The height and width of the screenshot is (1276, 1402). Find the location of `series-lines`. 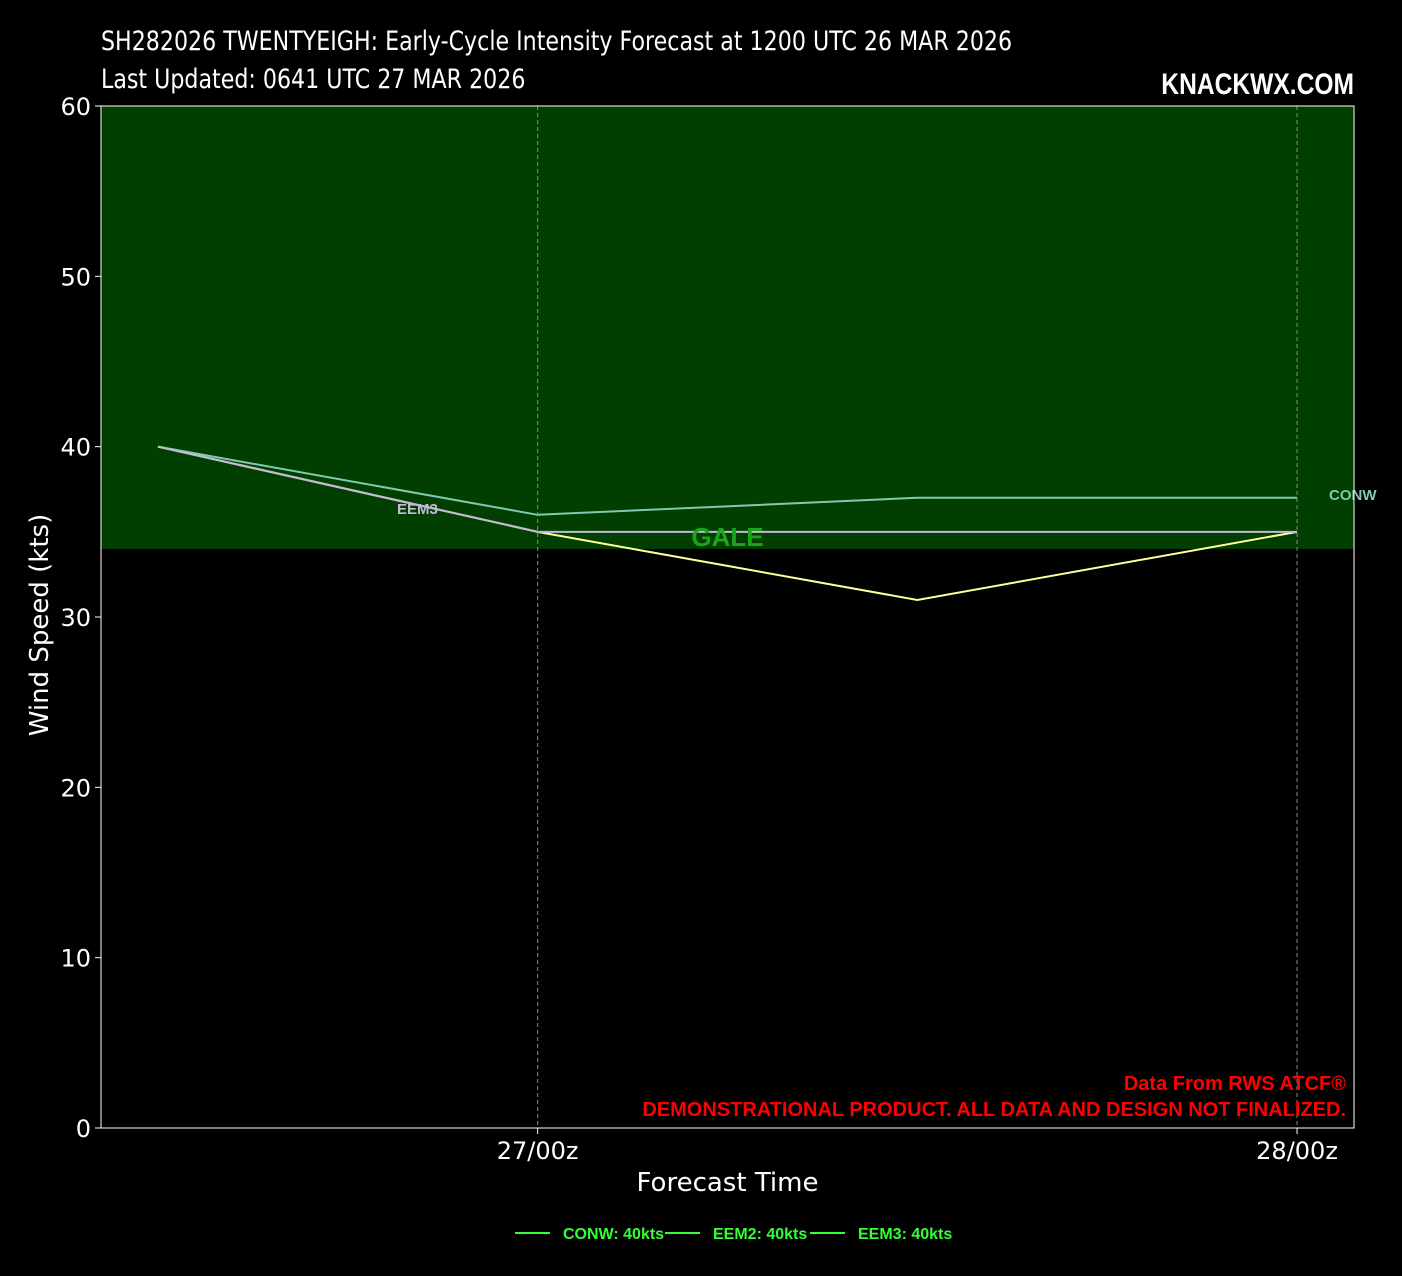

series-lines is located at coordinates (727, 523).